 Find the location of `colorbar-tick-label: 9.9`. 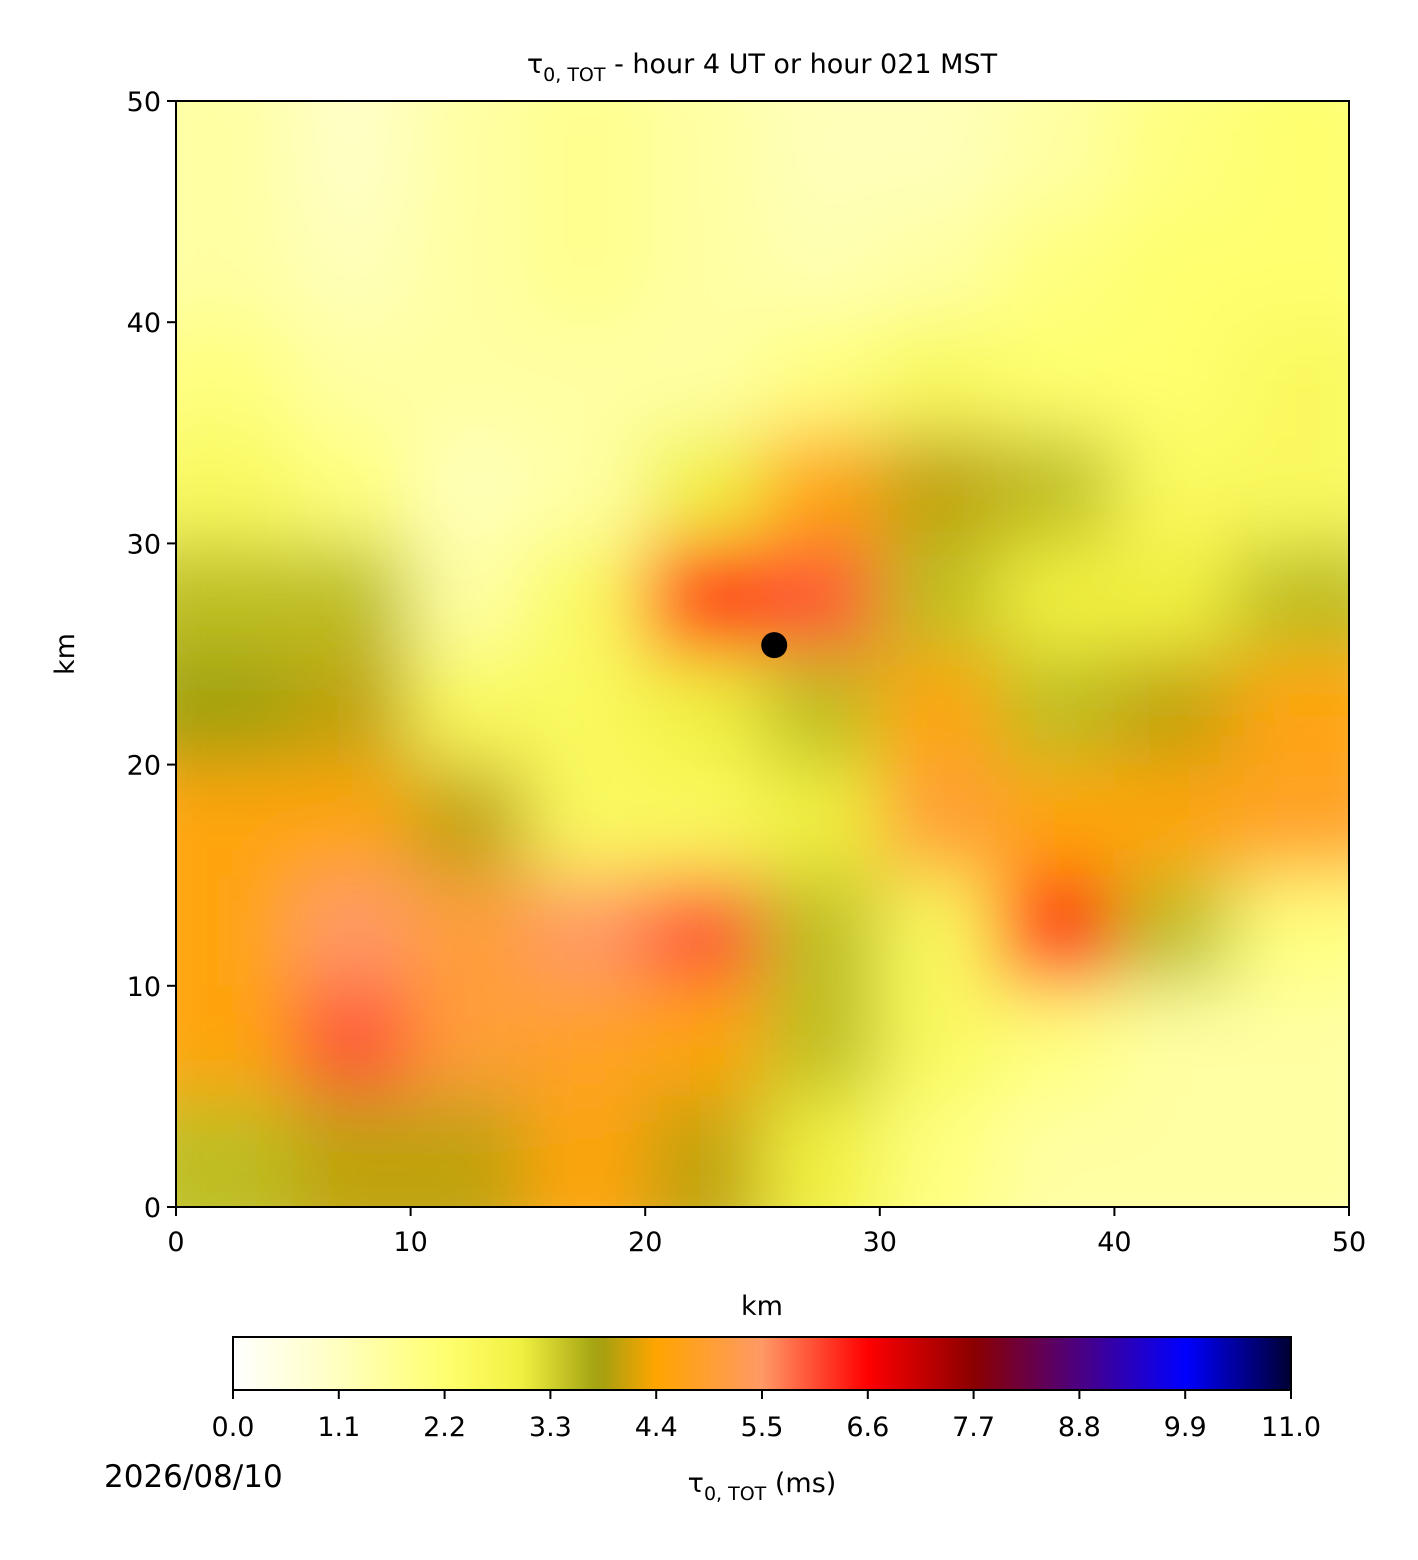

colorbar-tick-label: 9.9 is located at coordinates (1185, 1427).